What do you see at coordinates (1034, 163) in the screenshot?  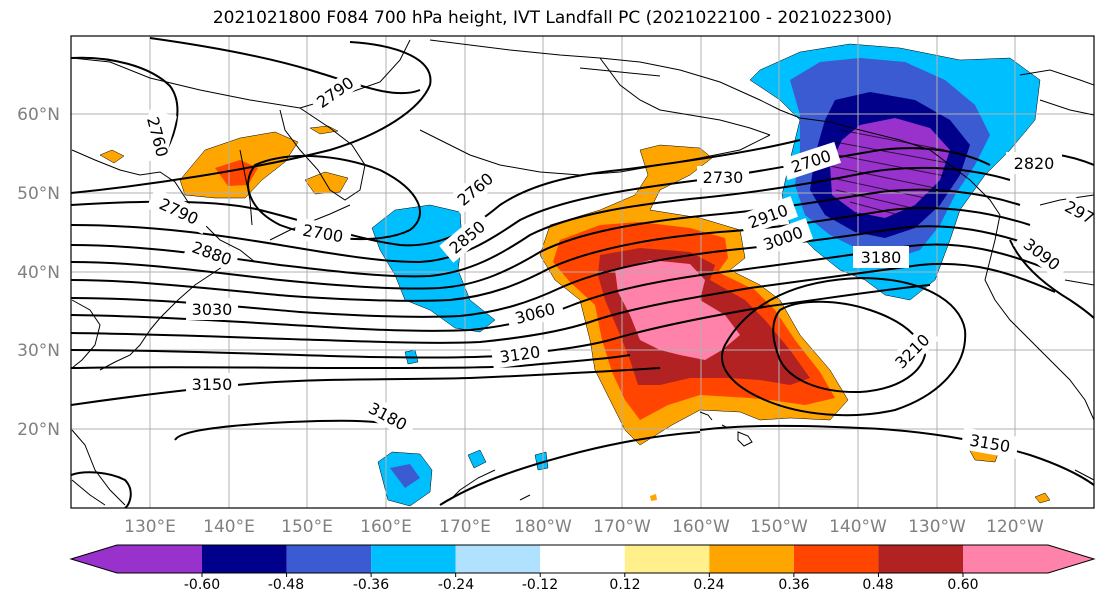 I see `contour-label: 2820` at bounding box center [1034, 163].